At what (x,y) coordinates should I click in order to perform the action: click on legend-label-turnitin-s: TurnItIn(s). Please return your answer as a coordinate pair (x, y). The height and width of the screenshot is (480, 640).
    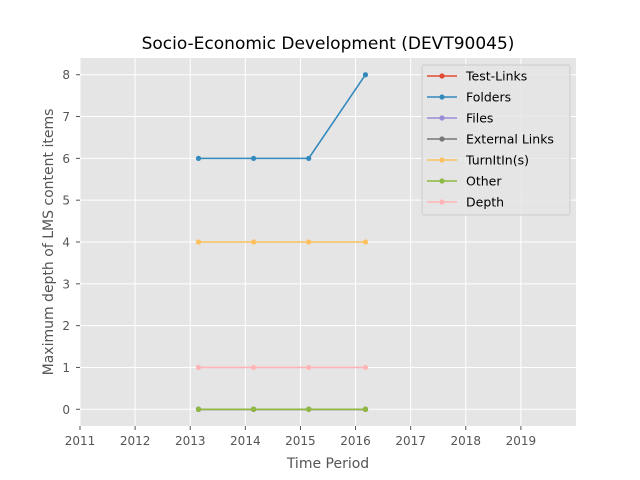
    Looking at the image, I should click on (497, 160).